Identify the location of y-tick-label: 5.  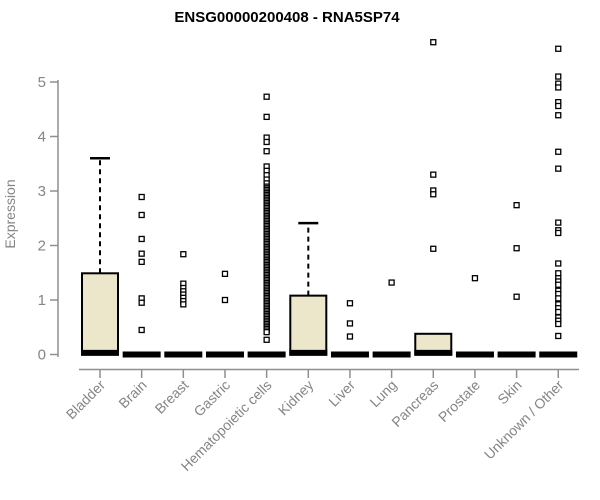
(42, 82).